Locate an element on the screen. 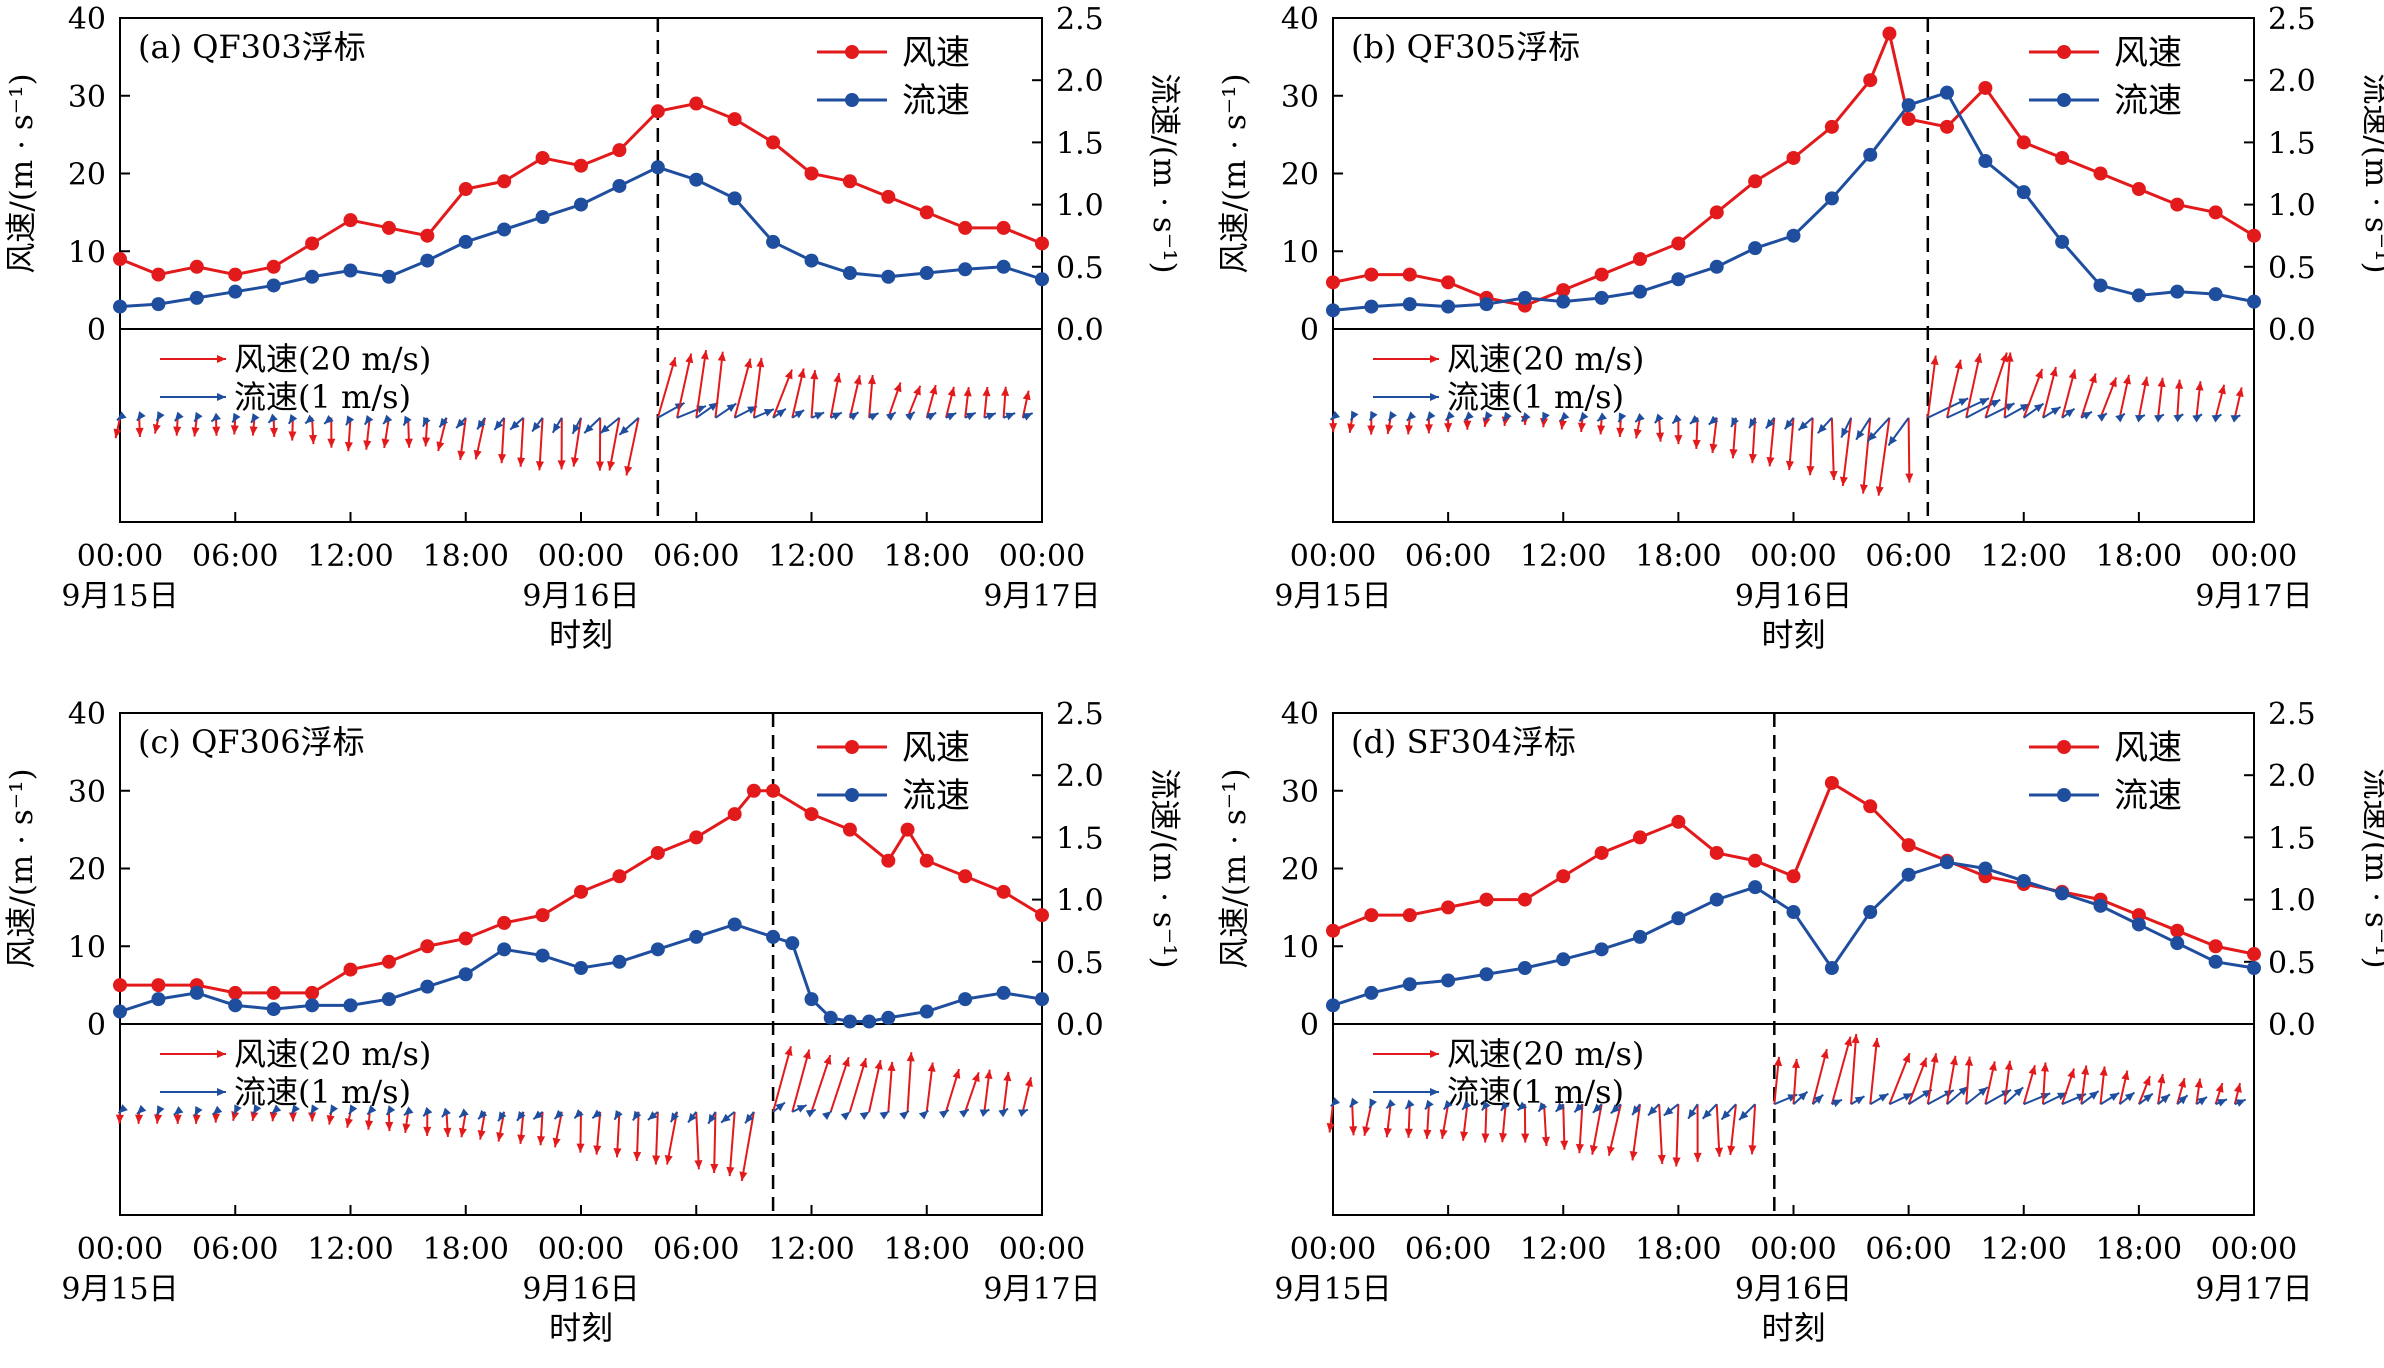  y-right-axis-title: 流速/(m · s⁻¹) is located at coordinates (2371, 173).